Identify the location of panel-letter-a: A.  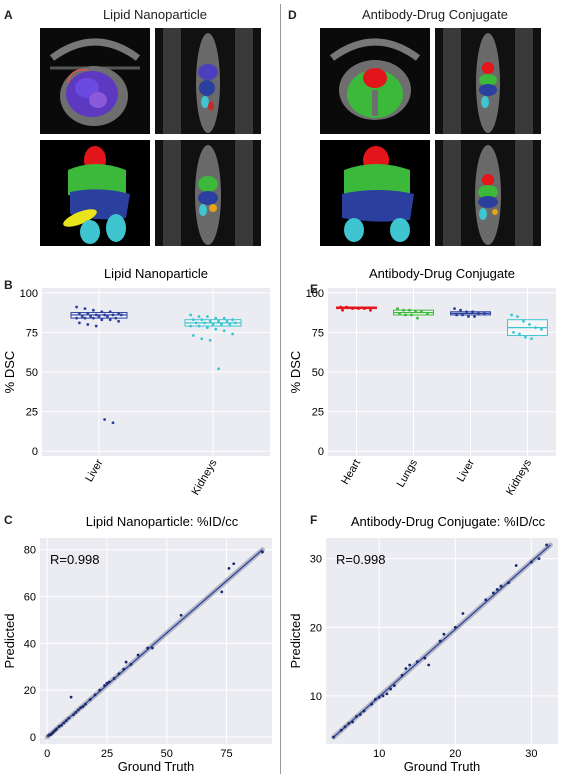
(8, 15).